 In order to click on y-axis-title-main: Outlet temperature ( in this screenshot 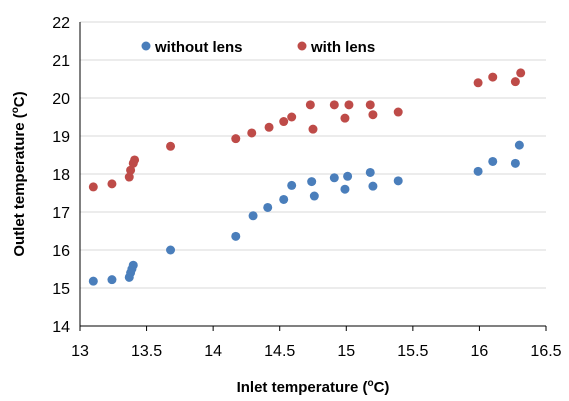, I will do `click(19, 184)`.